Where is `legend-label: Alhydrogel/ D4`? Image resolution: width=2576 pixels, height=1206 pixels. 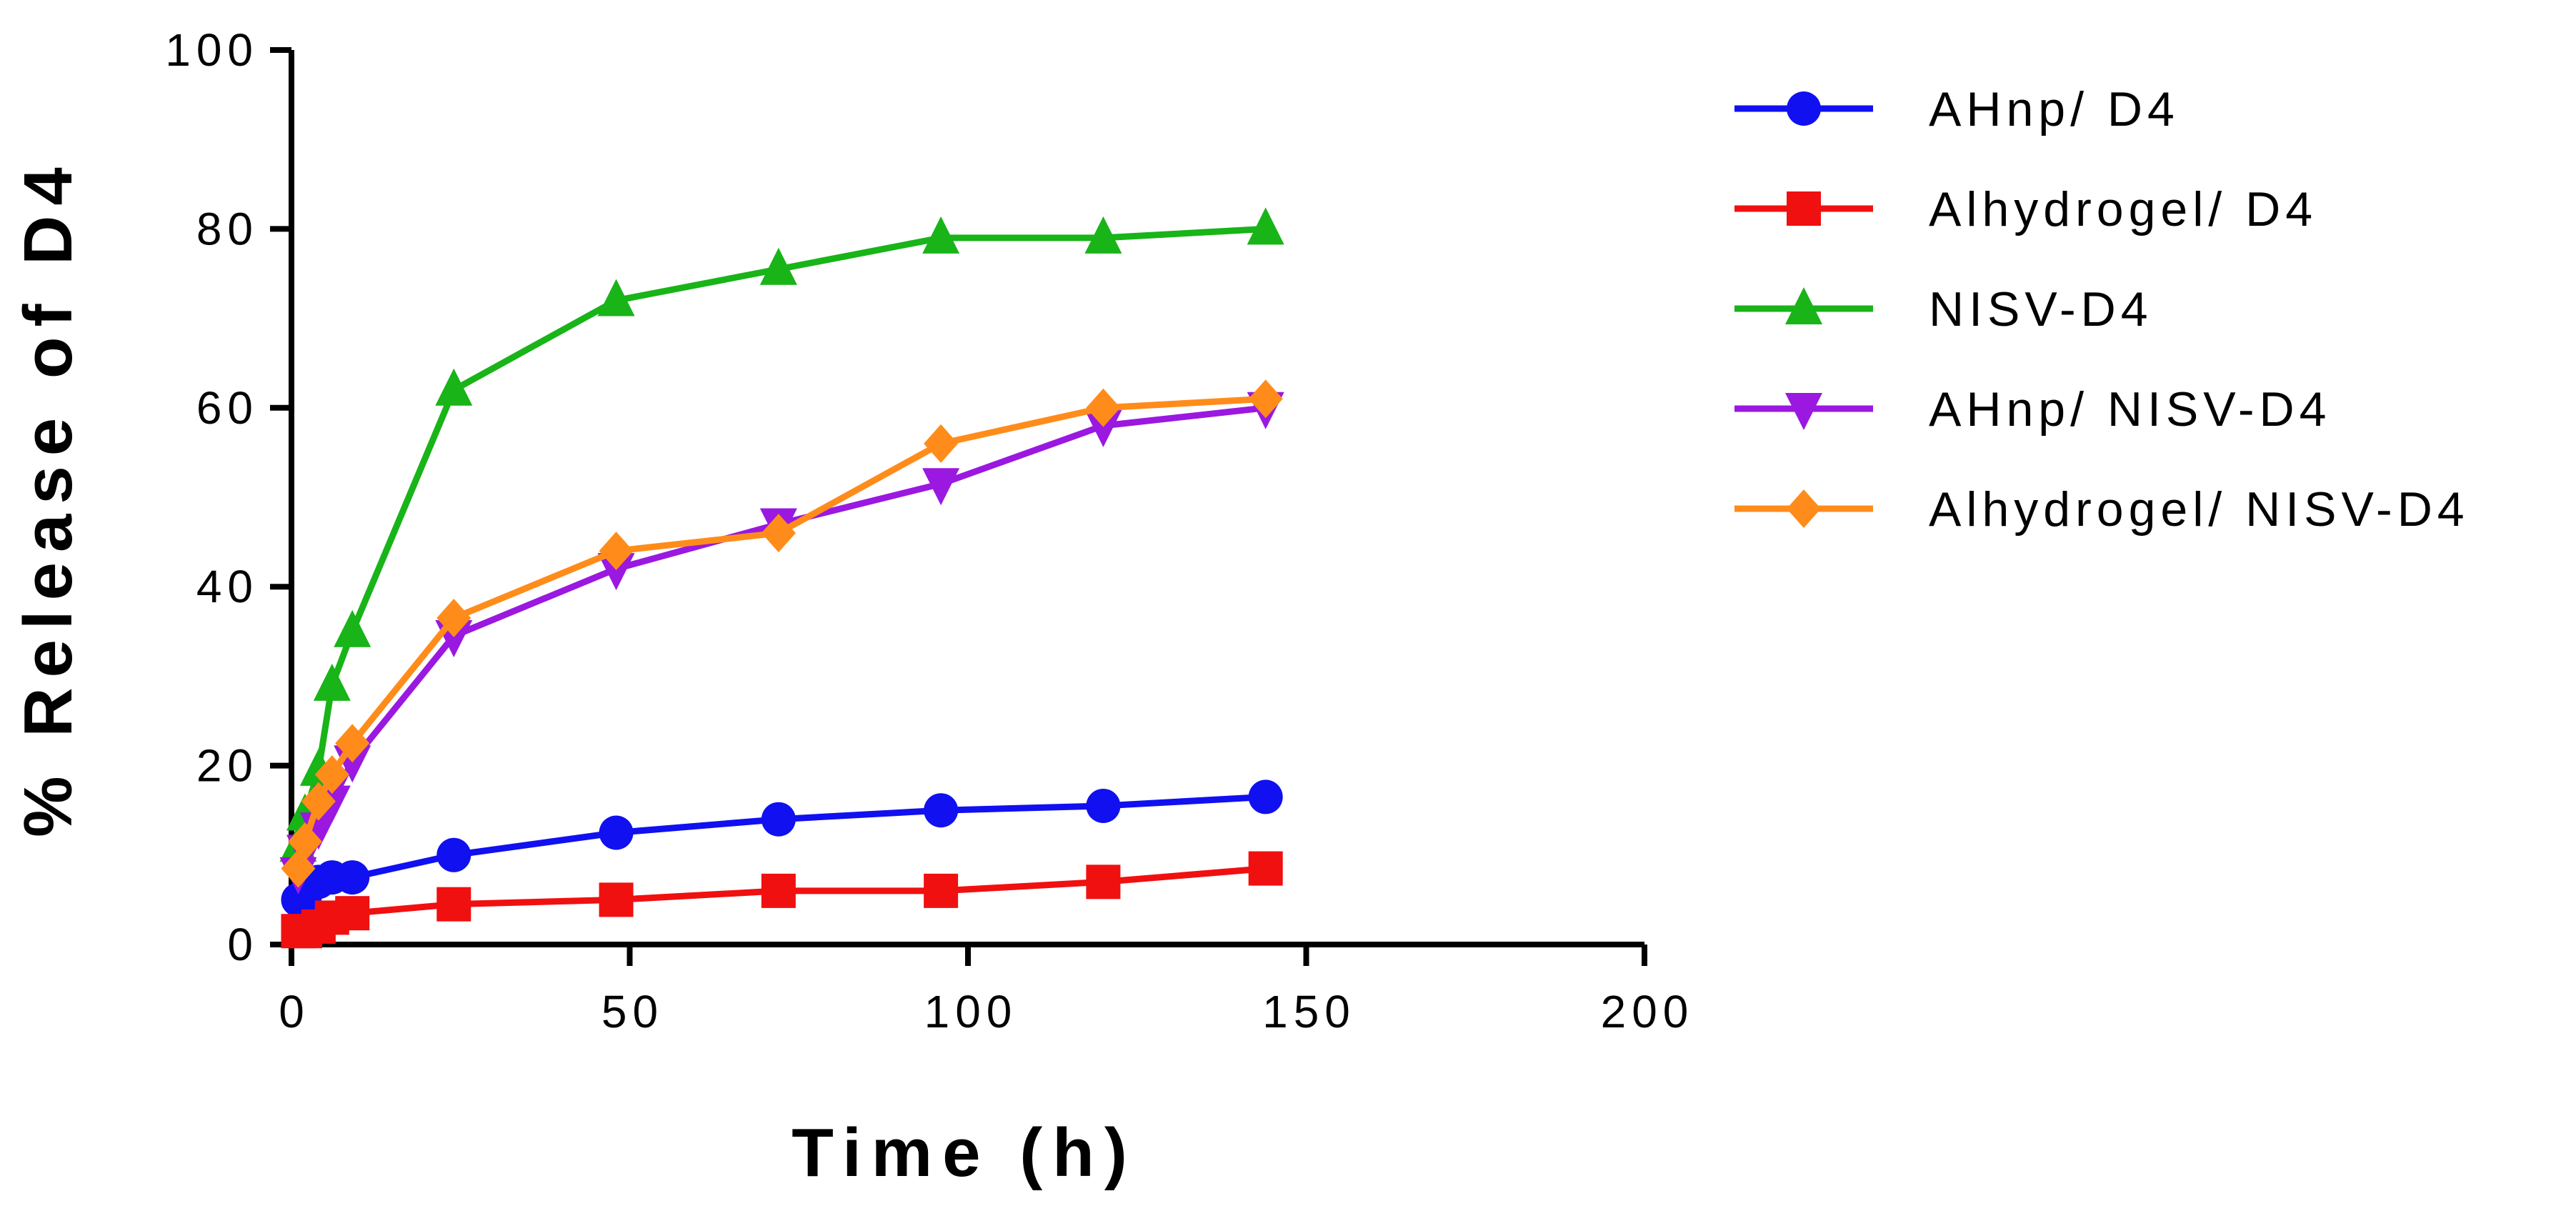 legend-label: Alhydrogel/ D4 is located at coordinates (2123, 209).